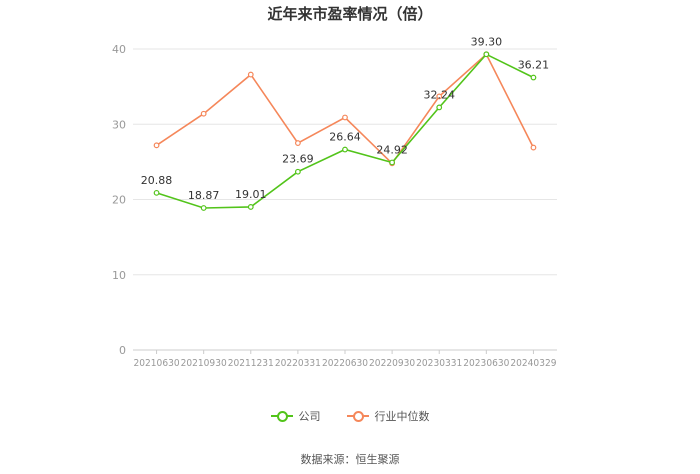 The height and width of the screenshot is (474, 700). What do you see at coordinates (345, 137) in the screenshot?
I see `company-data-label: 26.64` at bounding box center [345, 137].